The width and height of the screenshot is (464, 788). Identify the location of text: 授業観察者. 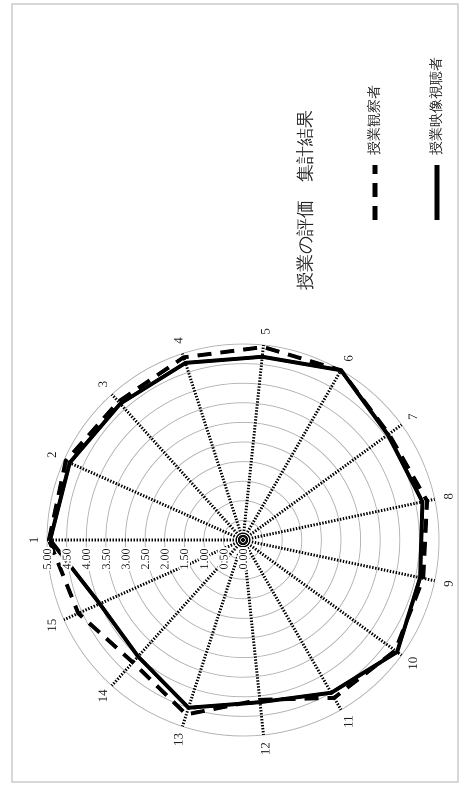
(374, 120).